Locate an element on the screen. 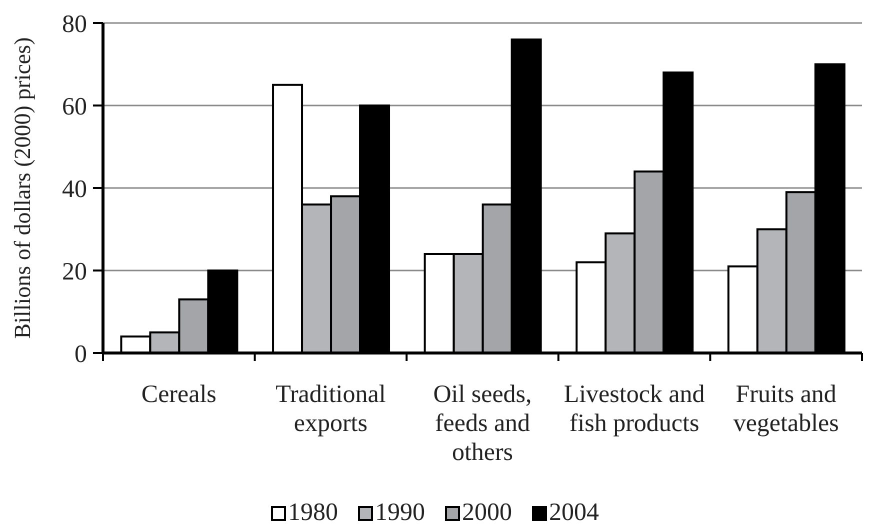 This screenshot has height=528, width=872. x-tick-label: Oil seeds, feeds and others is located at coordinates (482, 423).